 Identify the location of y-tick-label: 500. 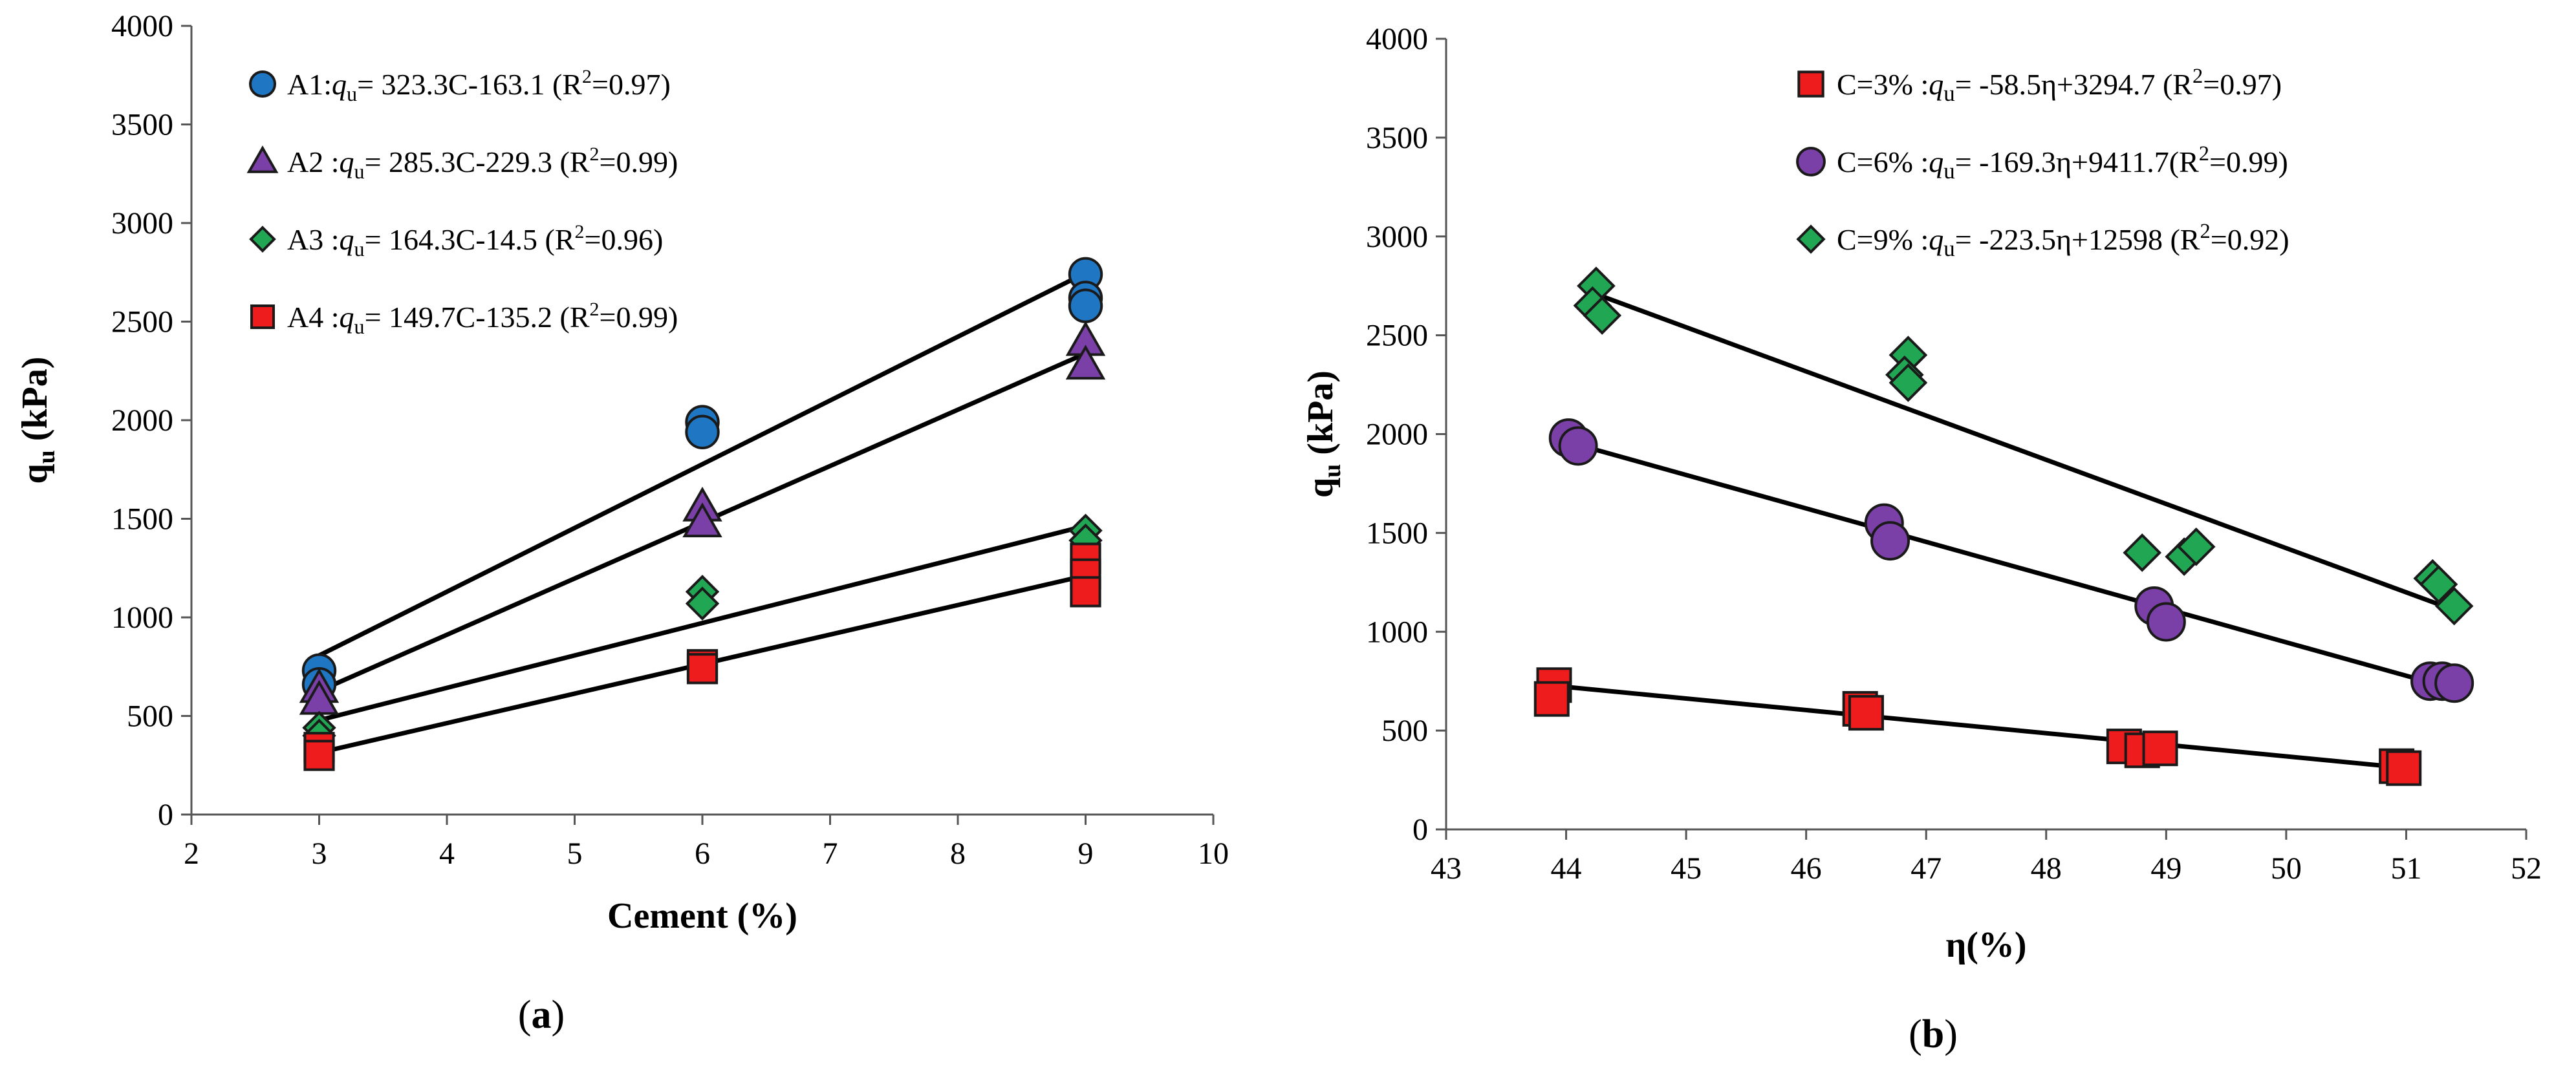
(150, 716).